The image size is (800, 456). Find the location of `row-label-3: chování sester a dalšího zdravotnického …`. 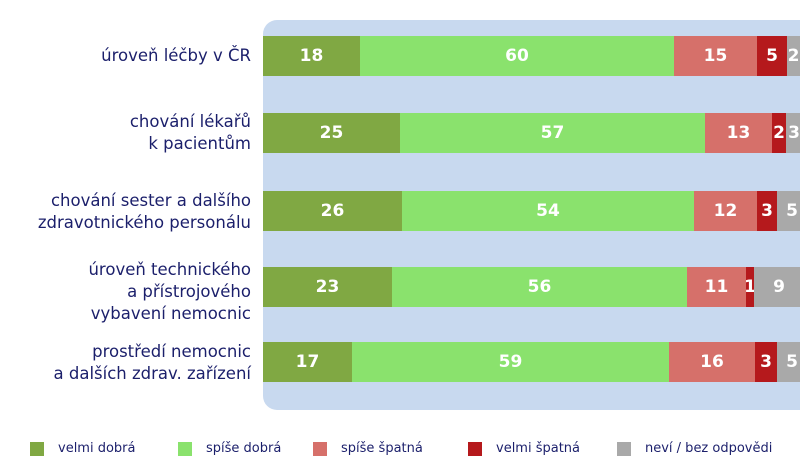

row-label-3: chování sester a dalšího zdravotnického … is located at coordinates (144, 211).